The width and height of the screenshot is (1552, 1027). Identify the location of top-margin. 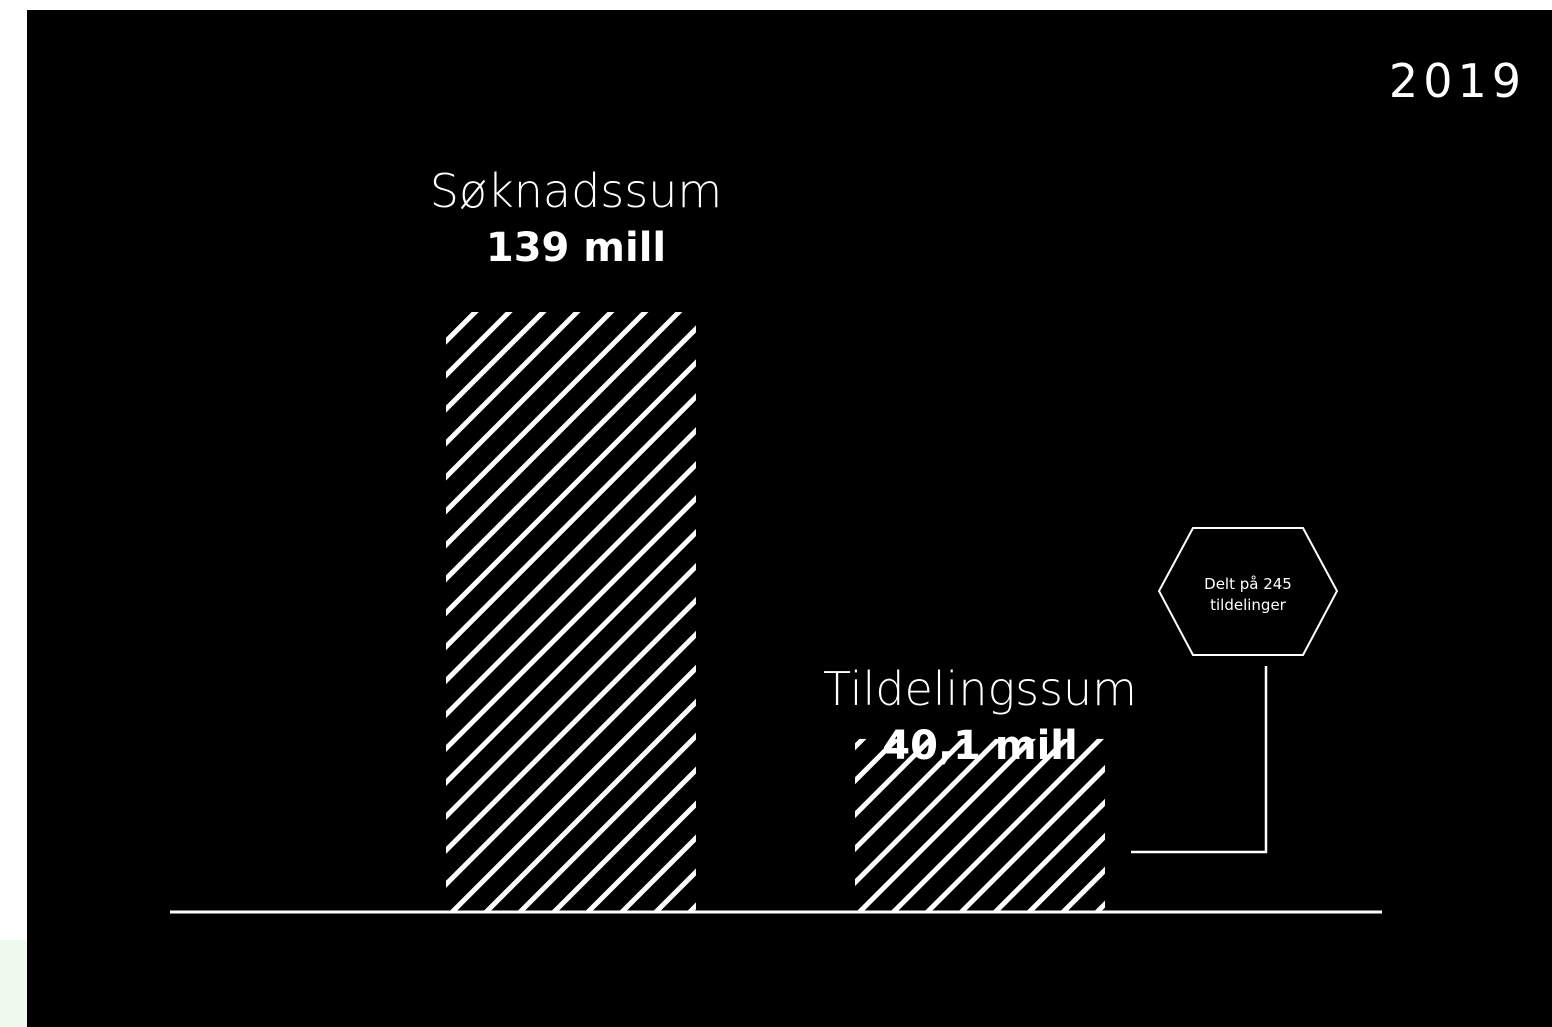
(776, 5).